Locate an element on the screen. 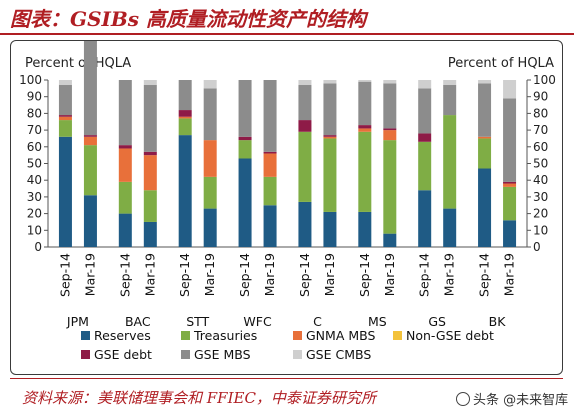  source-note: 资料来源：美联储理事会和 FFIEC，中泰证券研究所 is located at coordinates (199, 398).